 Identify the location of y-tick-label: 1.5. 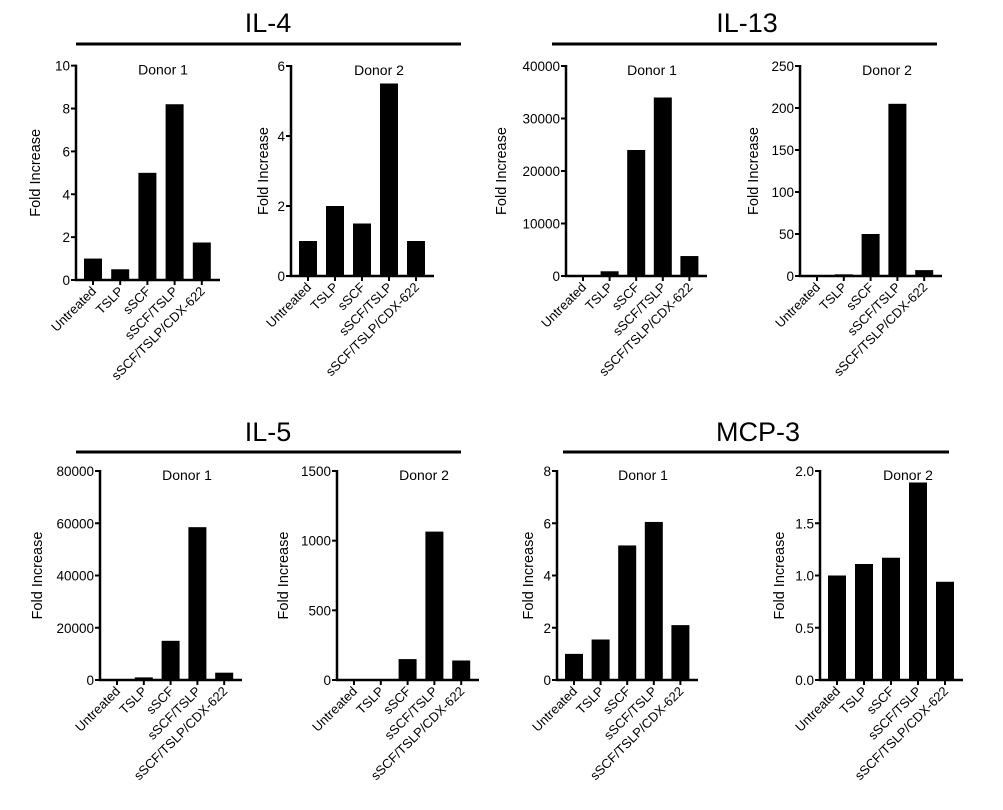
(804, 523).